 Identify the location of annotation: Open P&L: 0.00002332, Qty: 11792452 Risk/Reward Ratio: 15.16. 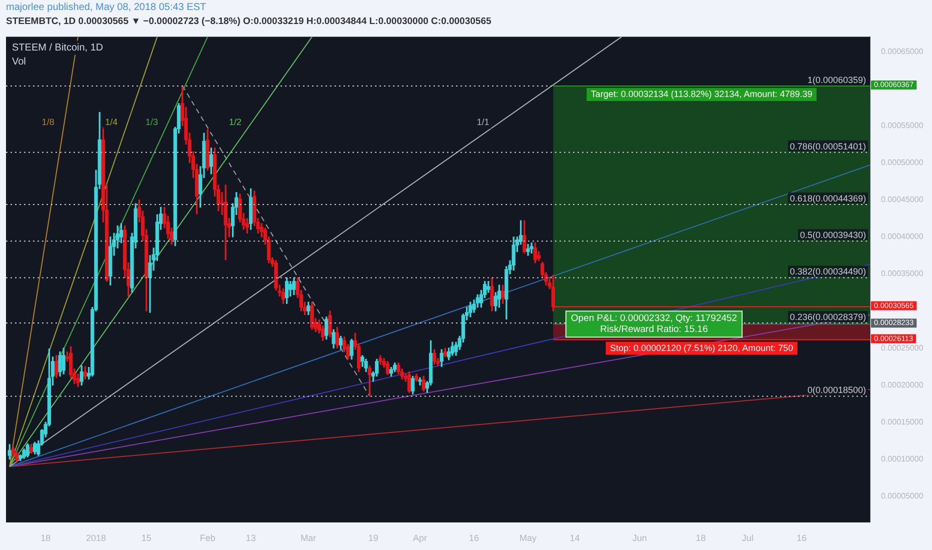
(654, 324).